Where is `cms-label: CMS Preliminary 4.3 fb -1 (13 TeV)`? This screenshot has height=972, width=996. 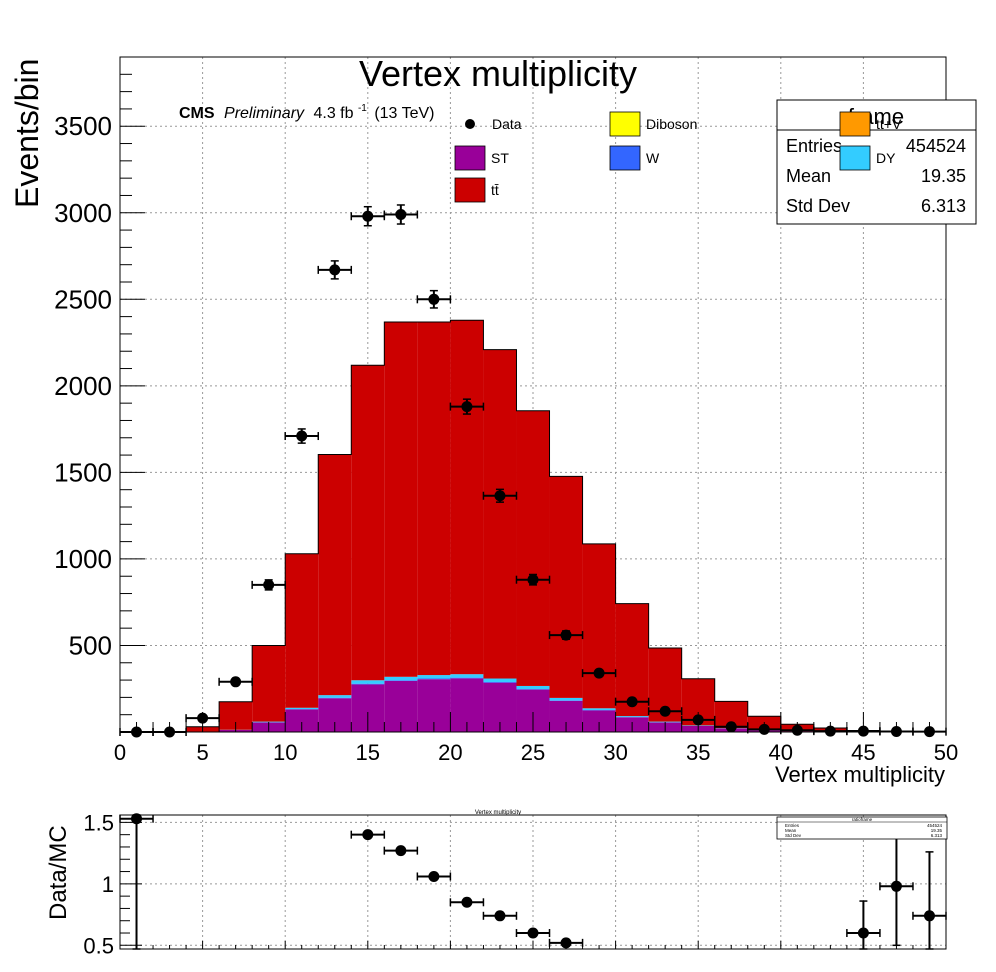 cms-label: CMS Preliminary 4.3 fb -1 (13 TeV) is located at coordinates (307, 110).